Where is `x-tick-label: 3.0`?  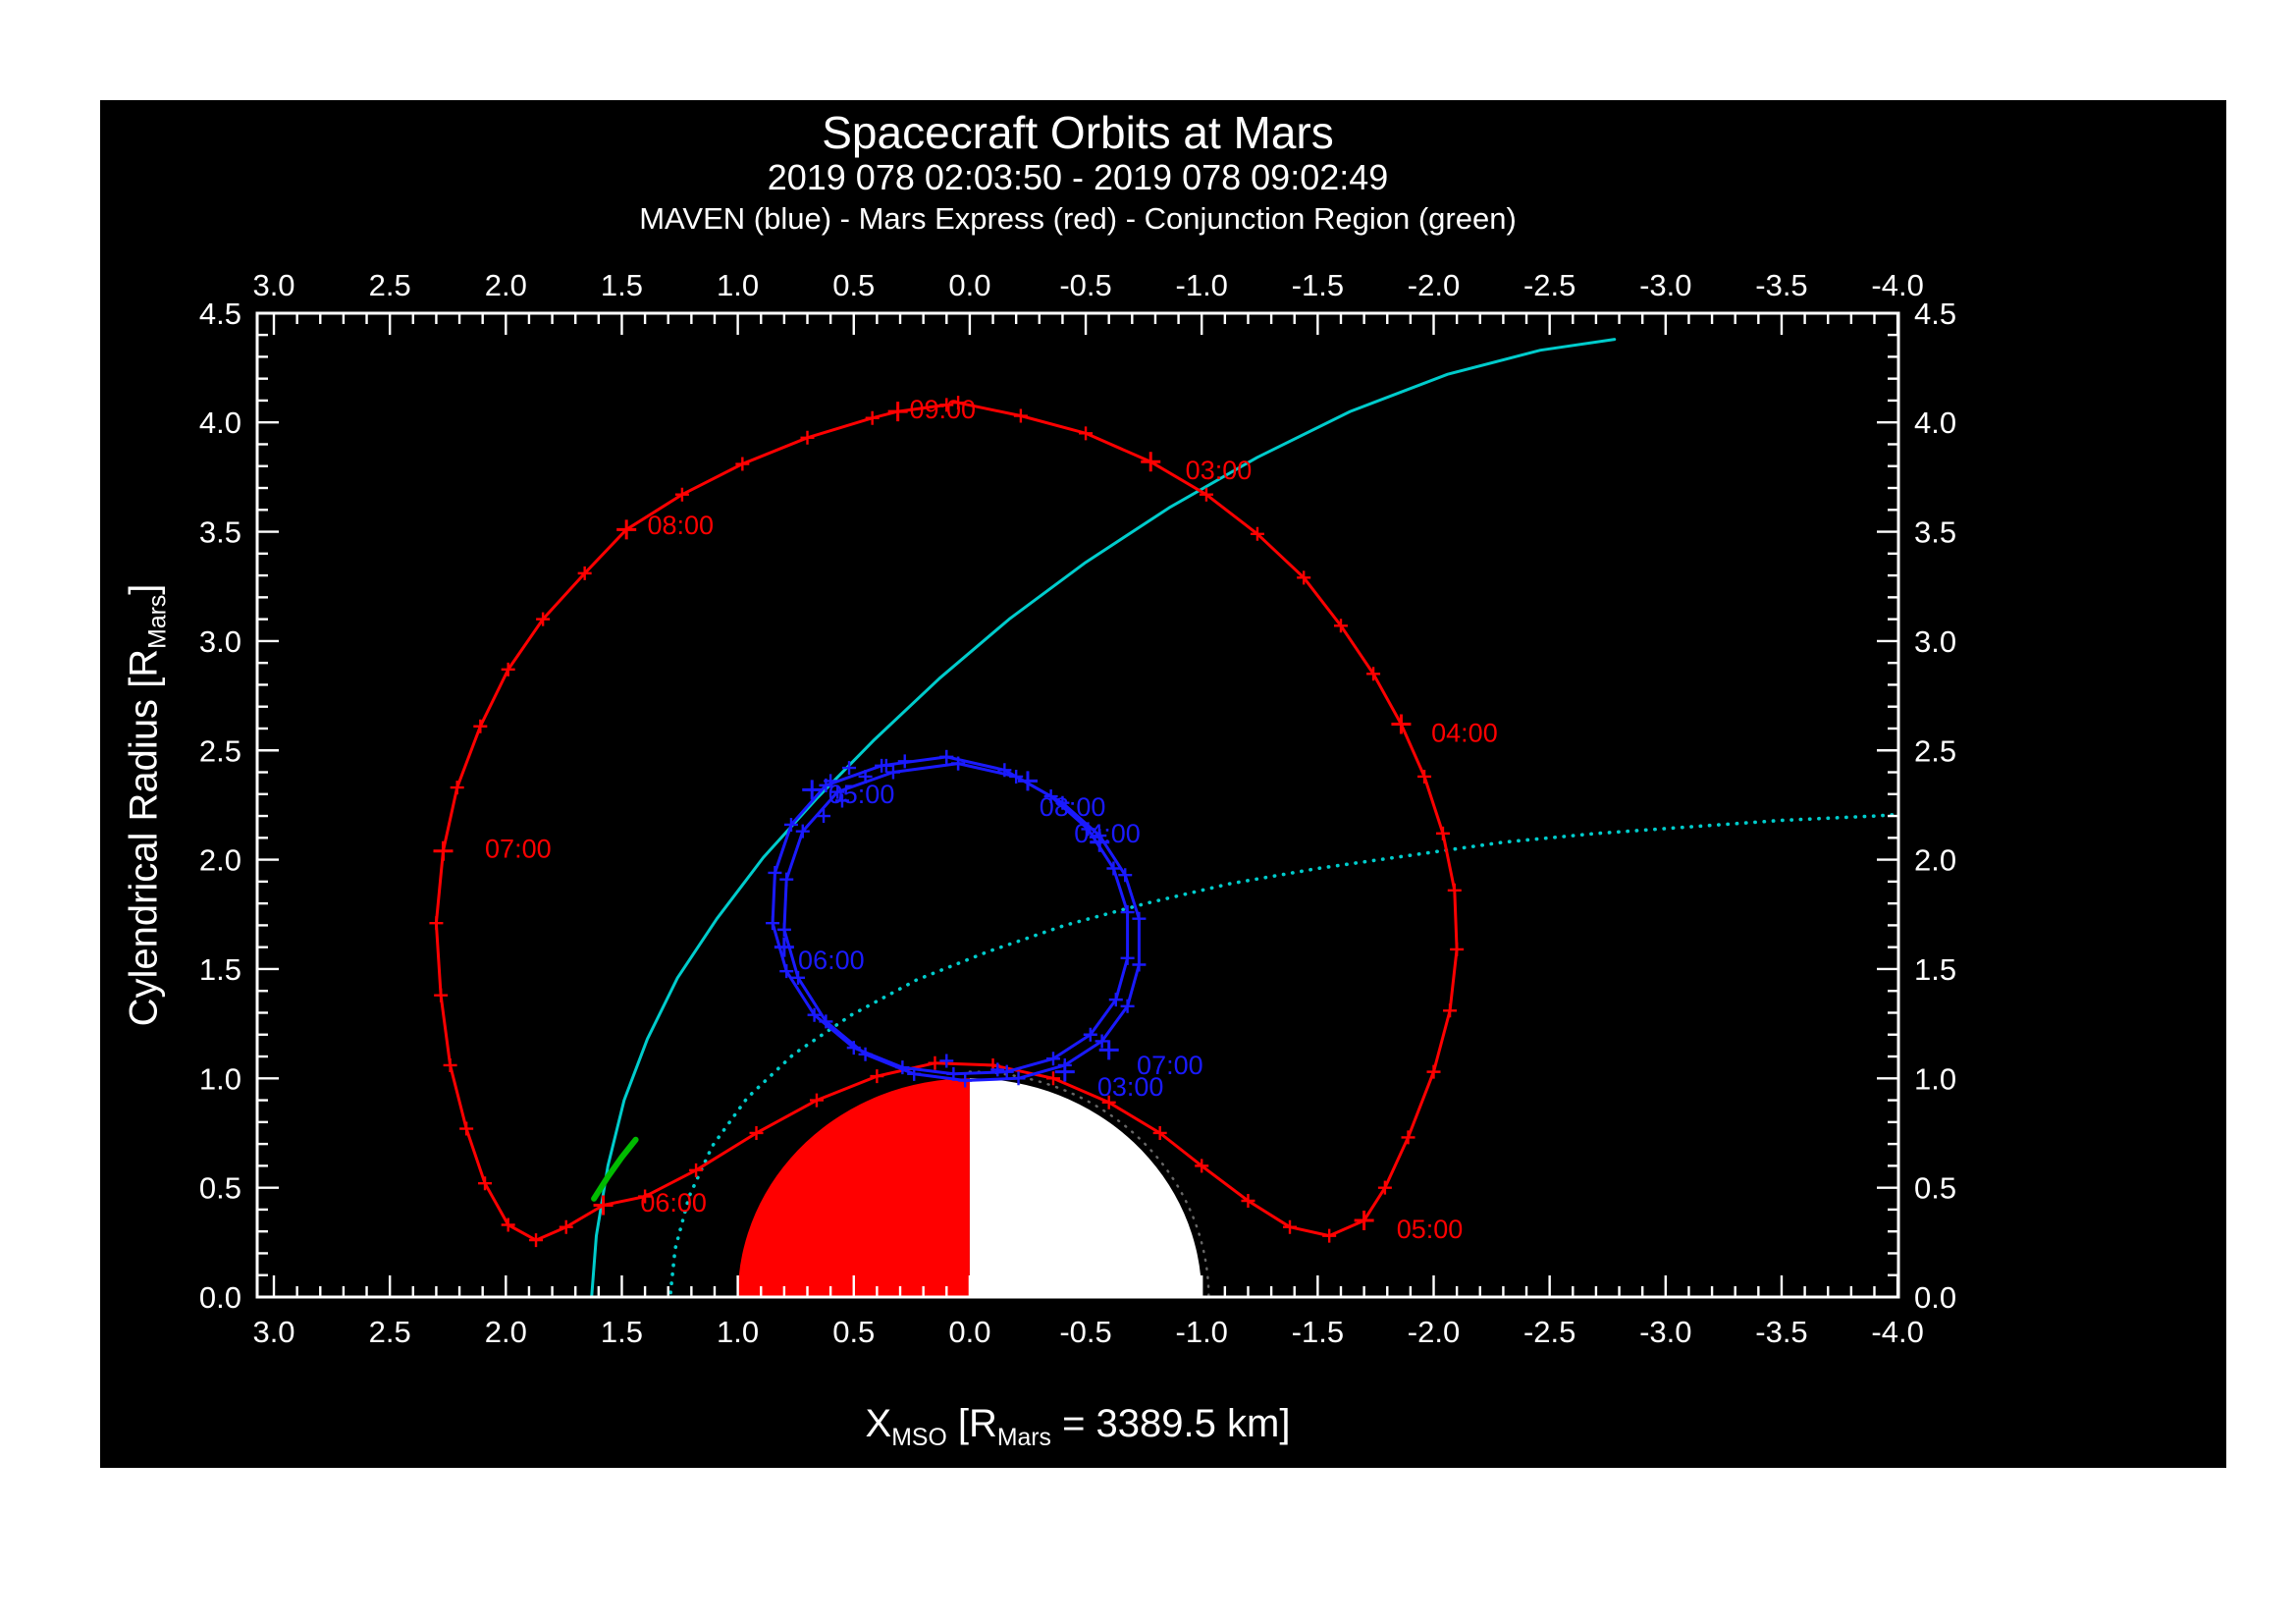
x-tick-label: 3.0 is located at coordinates (273, 1332).